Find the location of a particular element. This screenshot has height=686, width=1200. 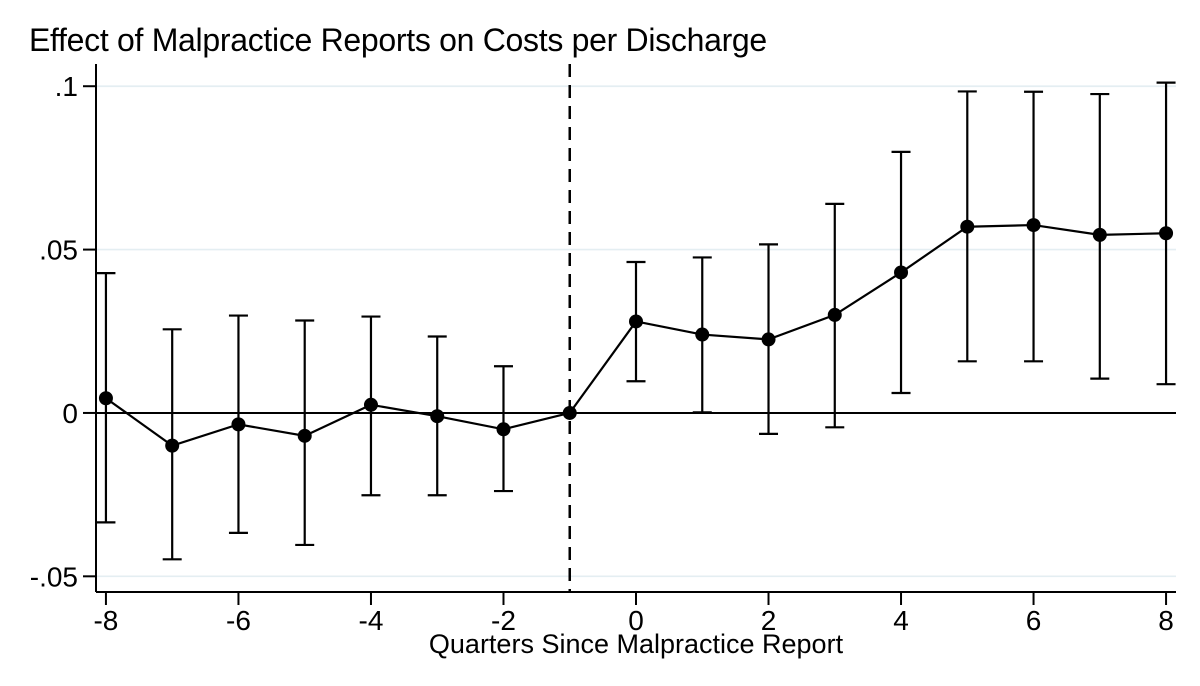

y-tick-label: .1 is located at coordinates (66, 86).